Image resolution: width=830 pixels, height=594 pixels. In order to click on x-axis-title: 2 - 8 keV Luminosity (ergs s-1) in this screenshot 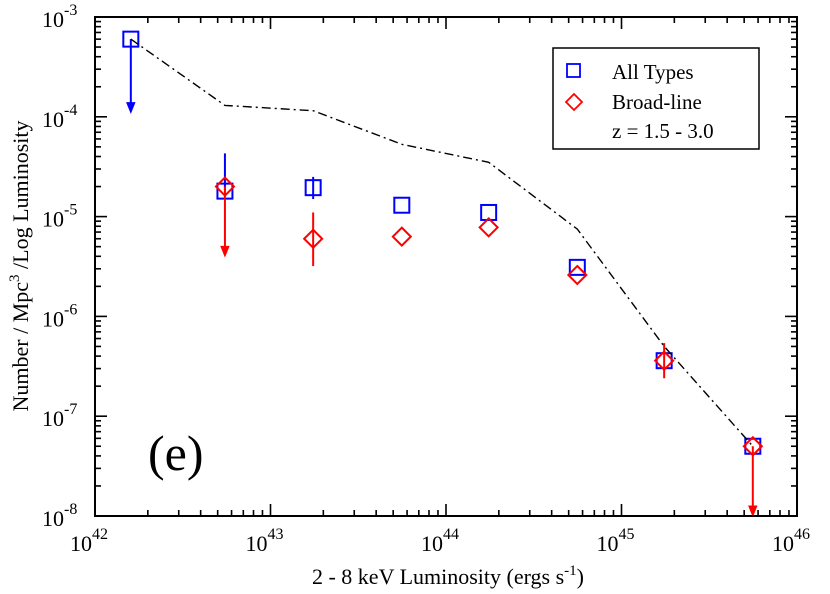, I will do `click(448, 576)`.